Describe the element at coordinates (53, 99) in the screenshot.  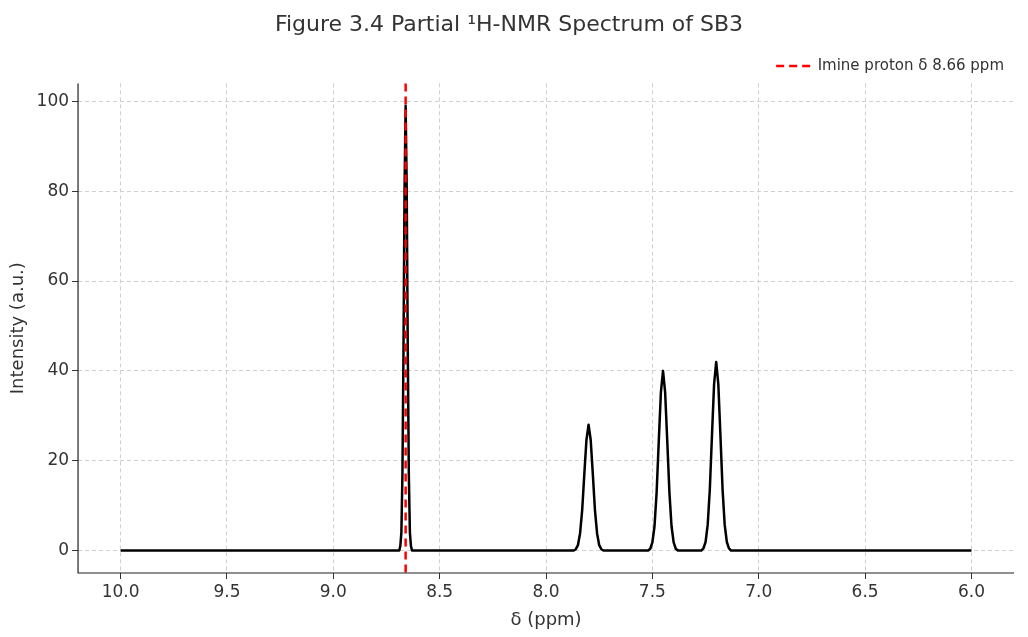
I see `y-tick-label: 100` at that location.